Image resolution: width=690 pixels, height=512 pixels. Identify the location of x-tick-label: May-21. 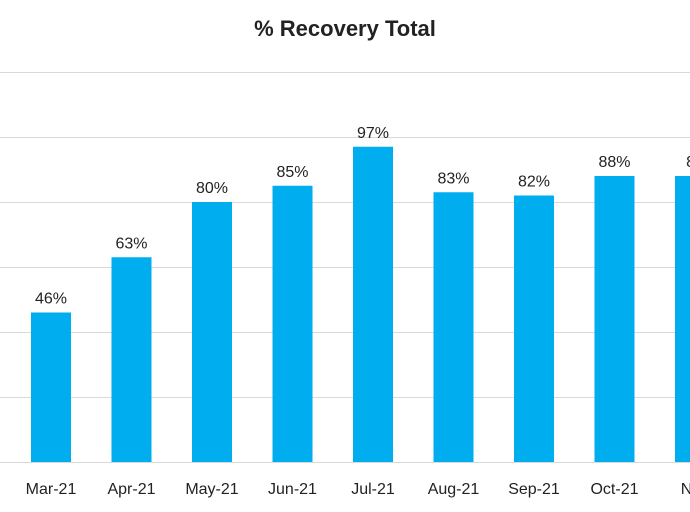
(211, 489).